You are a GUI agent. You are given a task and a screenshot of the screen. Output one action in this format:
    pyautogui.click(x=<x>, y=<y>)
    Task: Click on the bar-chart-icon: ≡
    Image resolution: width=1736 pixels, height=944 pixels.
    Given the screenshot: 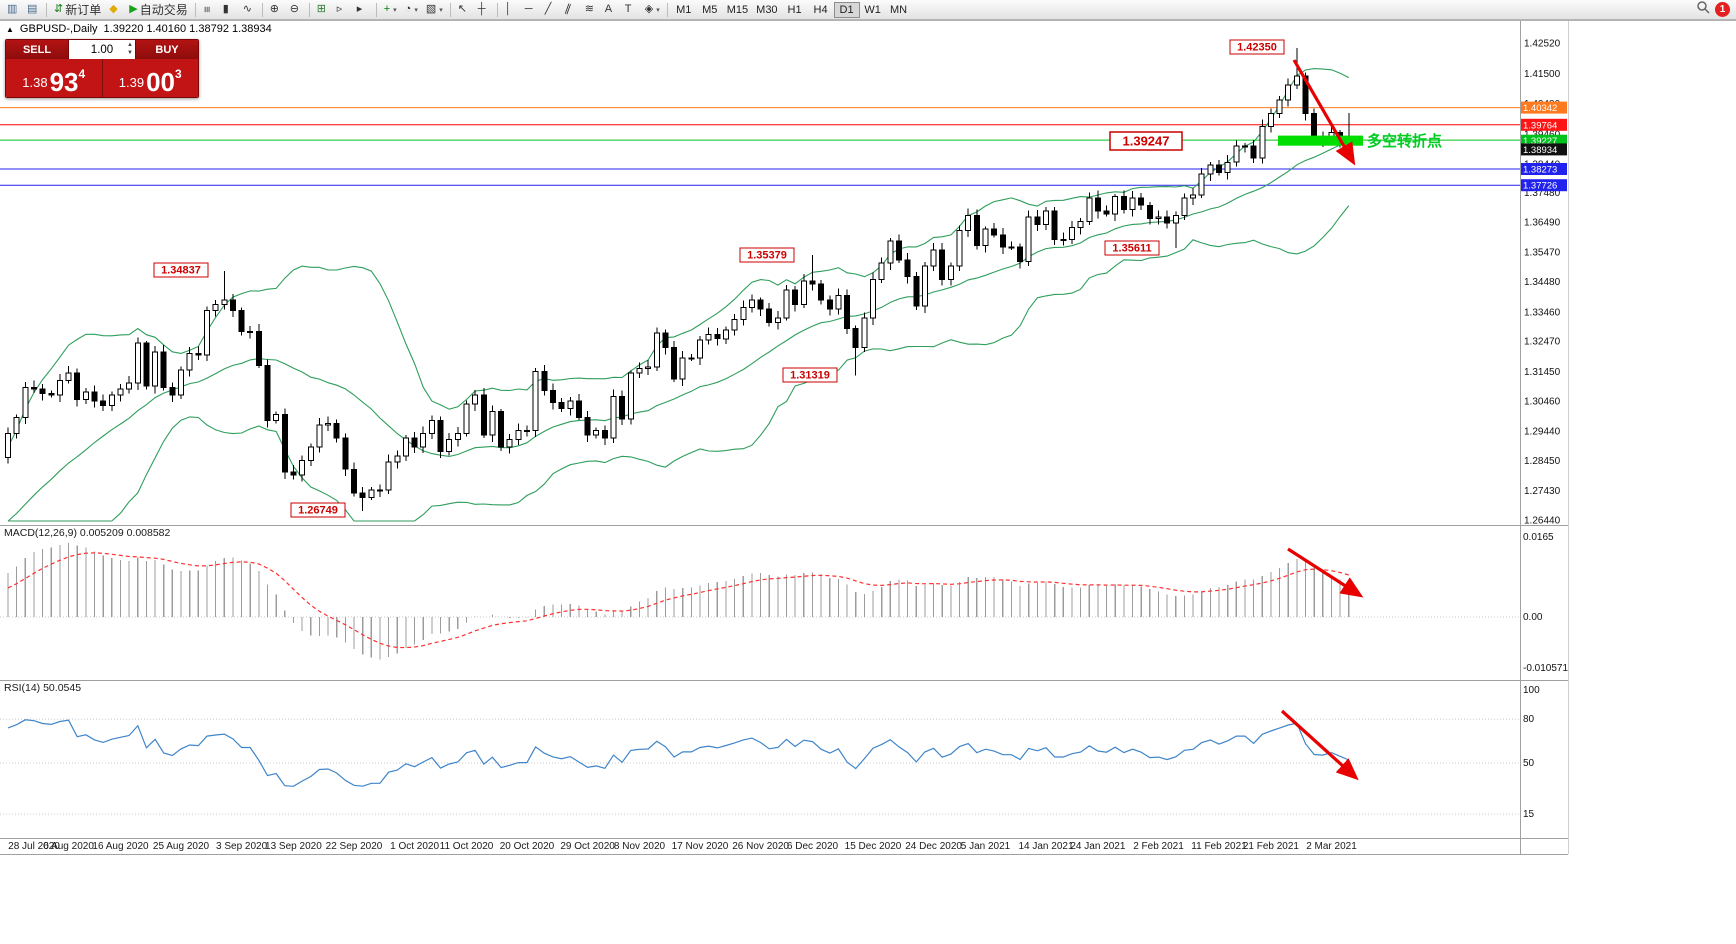 What is the action you would take?
    pyautogui.click(x=206, y=9)
    